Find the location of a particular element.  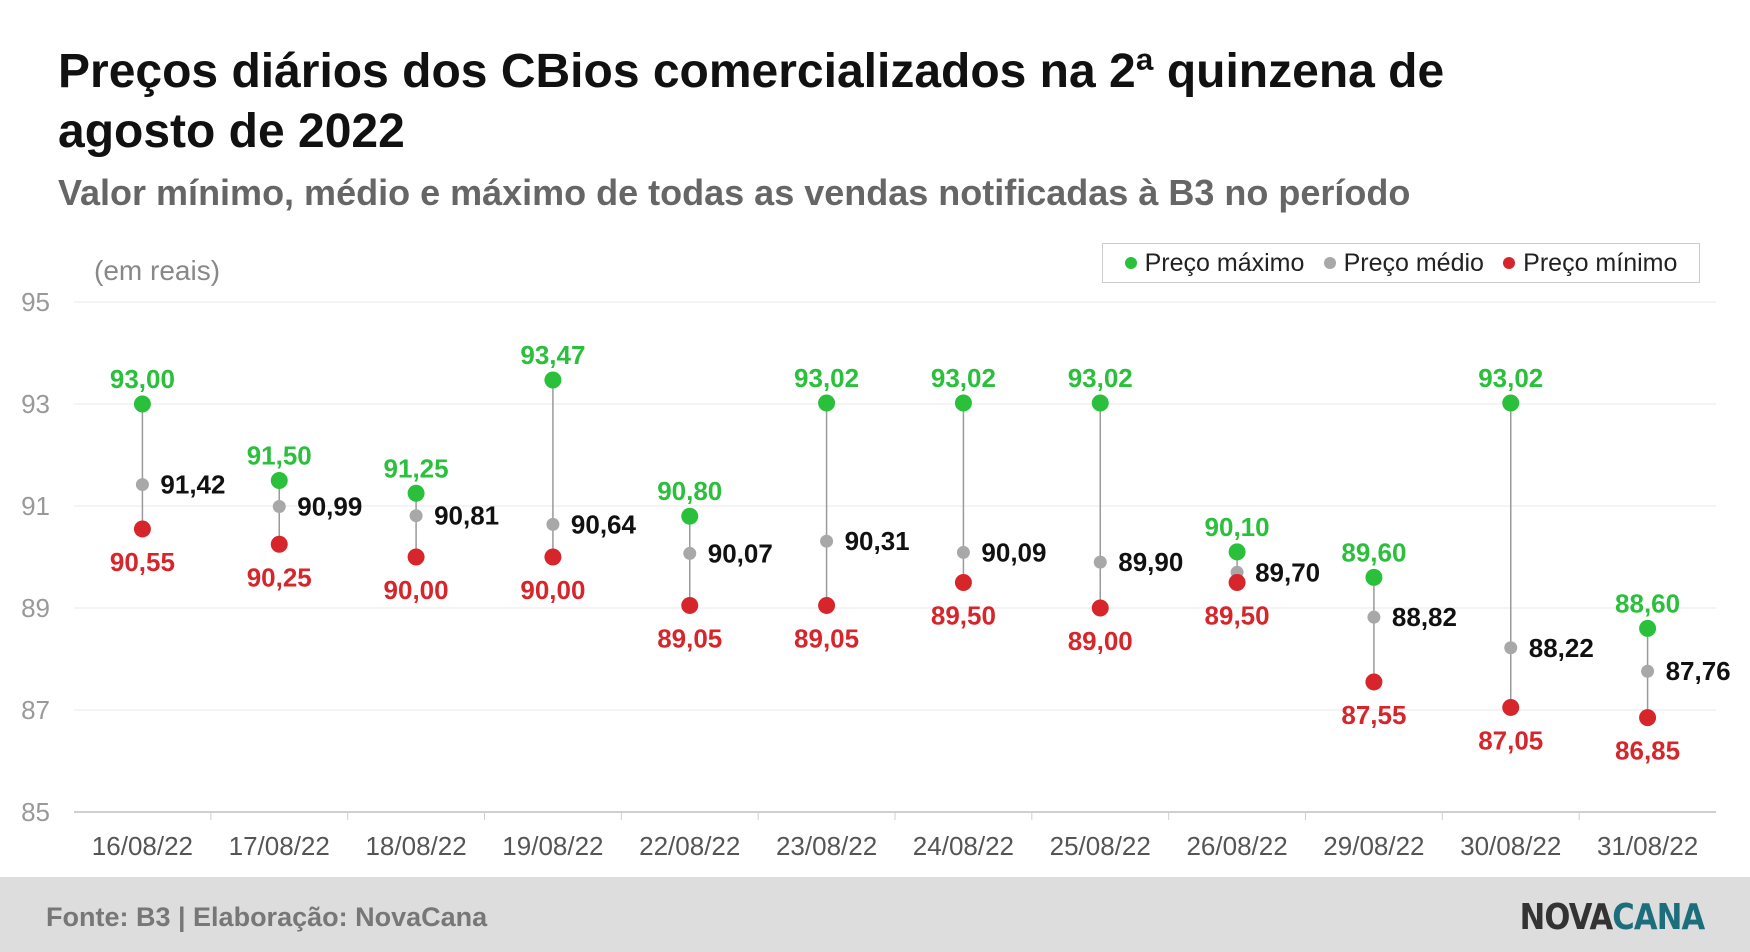

min-label-3: 90,00 is located at coordinates (552, 590).